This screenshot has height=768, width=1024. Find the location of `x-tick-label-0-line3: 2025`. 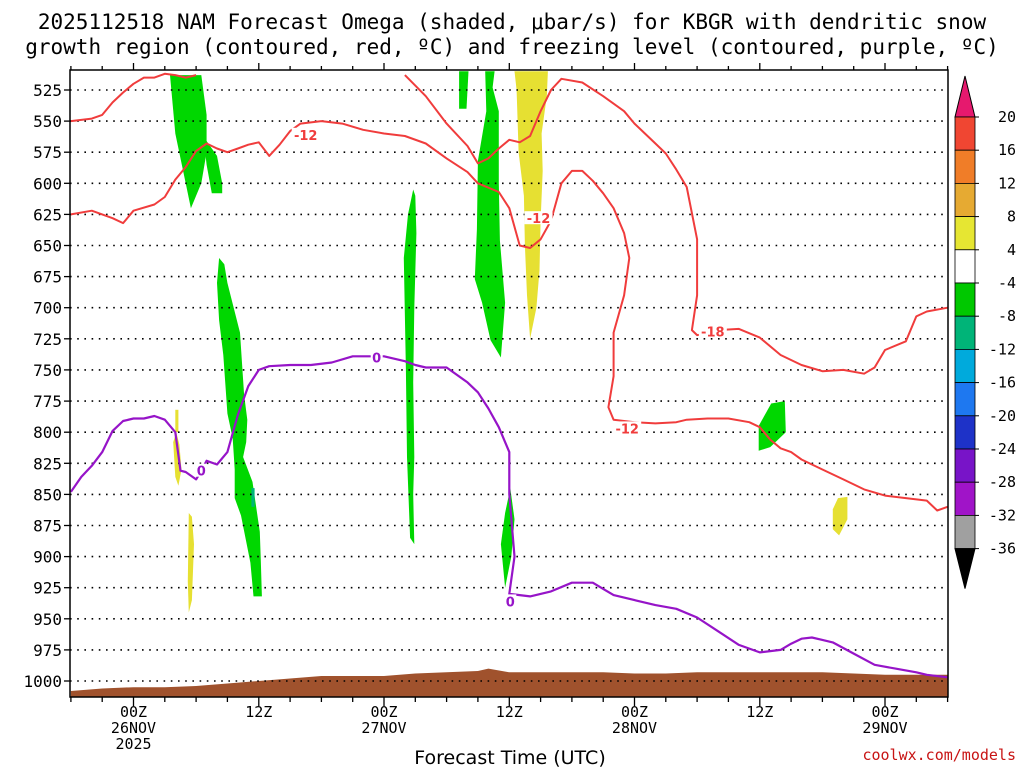

x-tick-label-0-line3: 2025 is located at coordinates (133, 744).